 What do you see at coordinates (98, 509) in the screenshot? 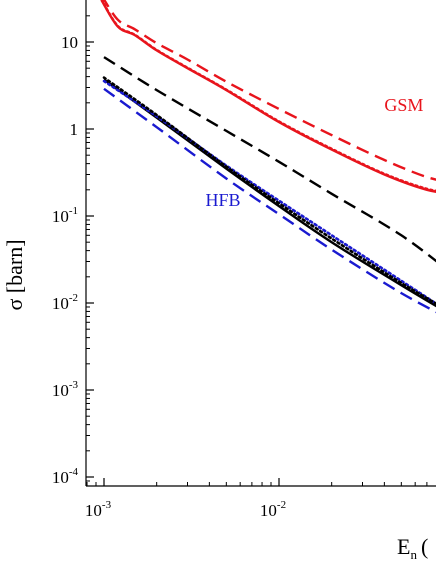
I see `x-tick-label: 10⁻³` at bounding box center [98, 509].